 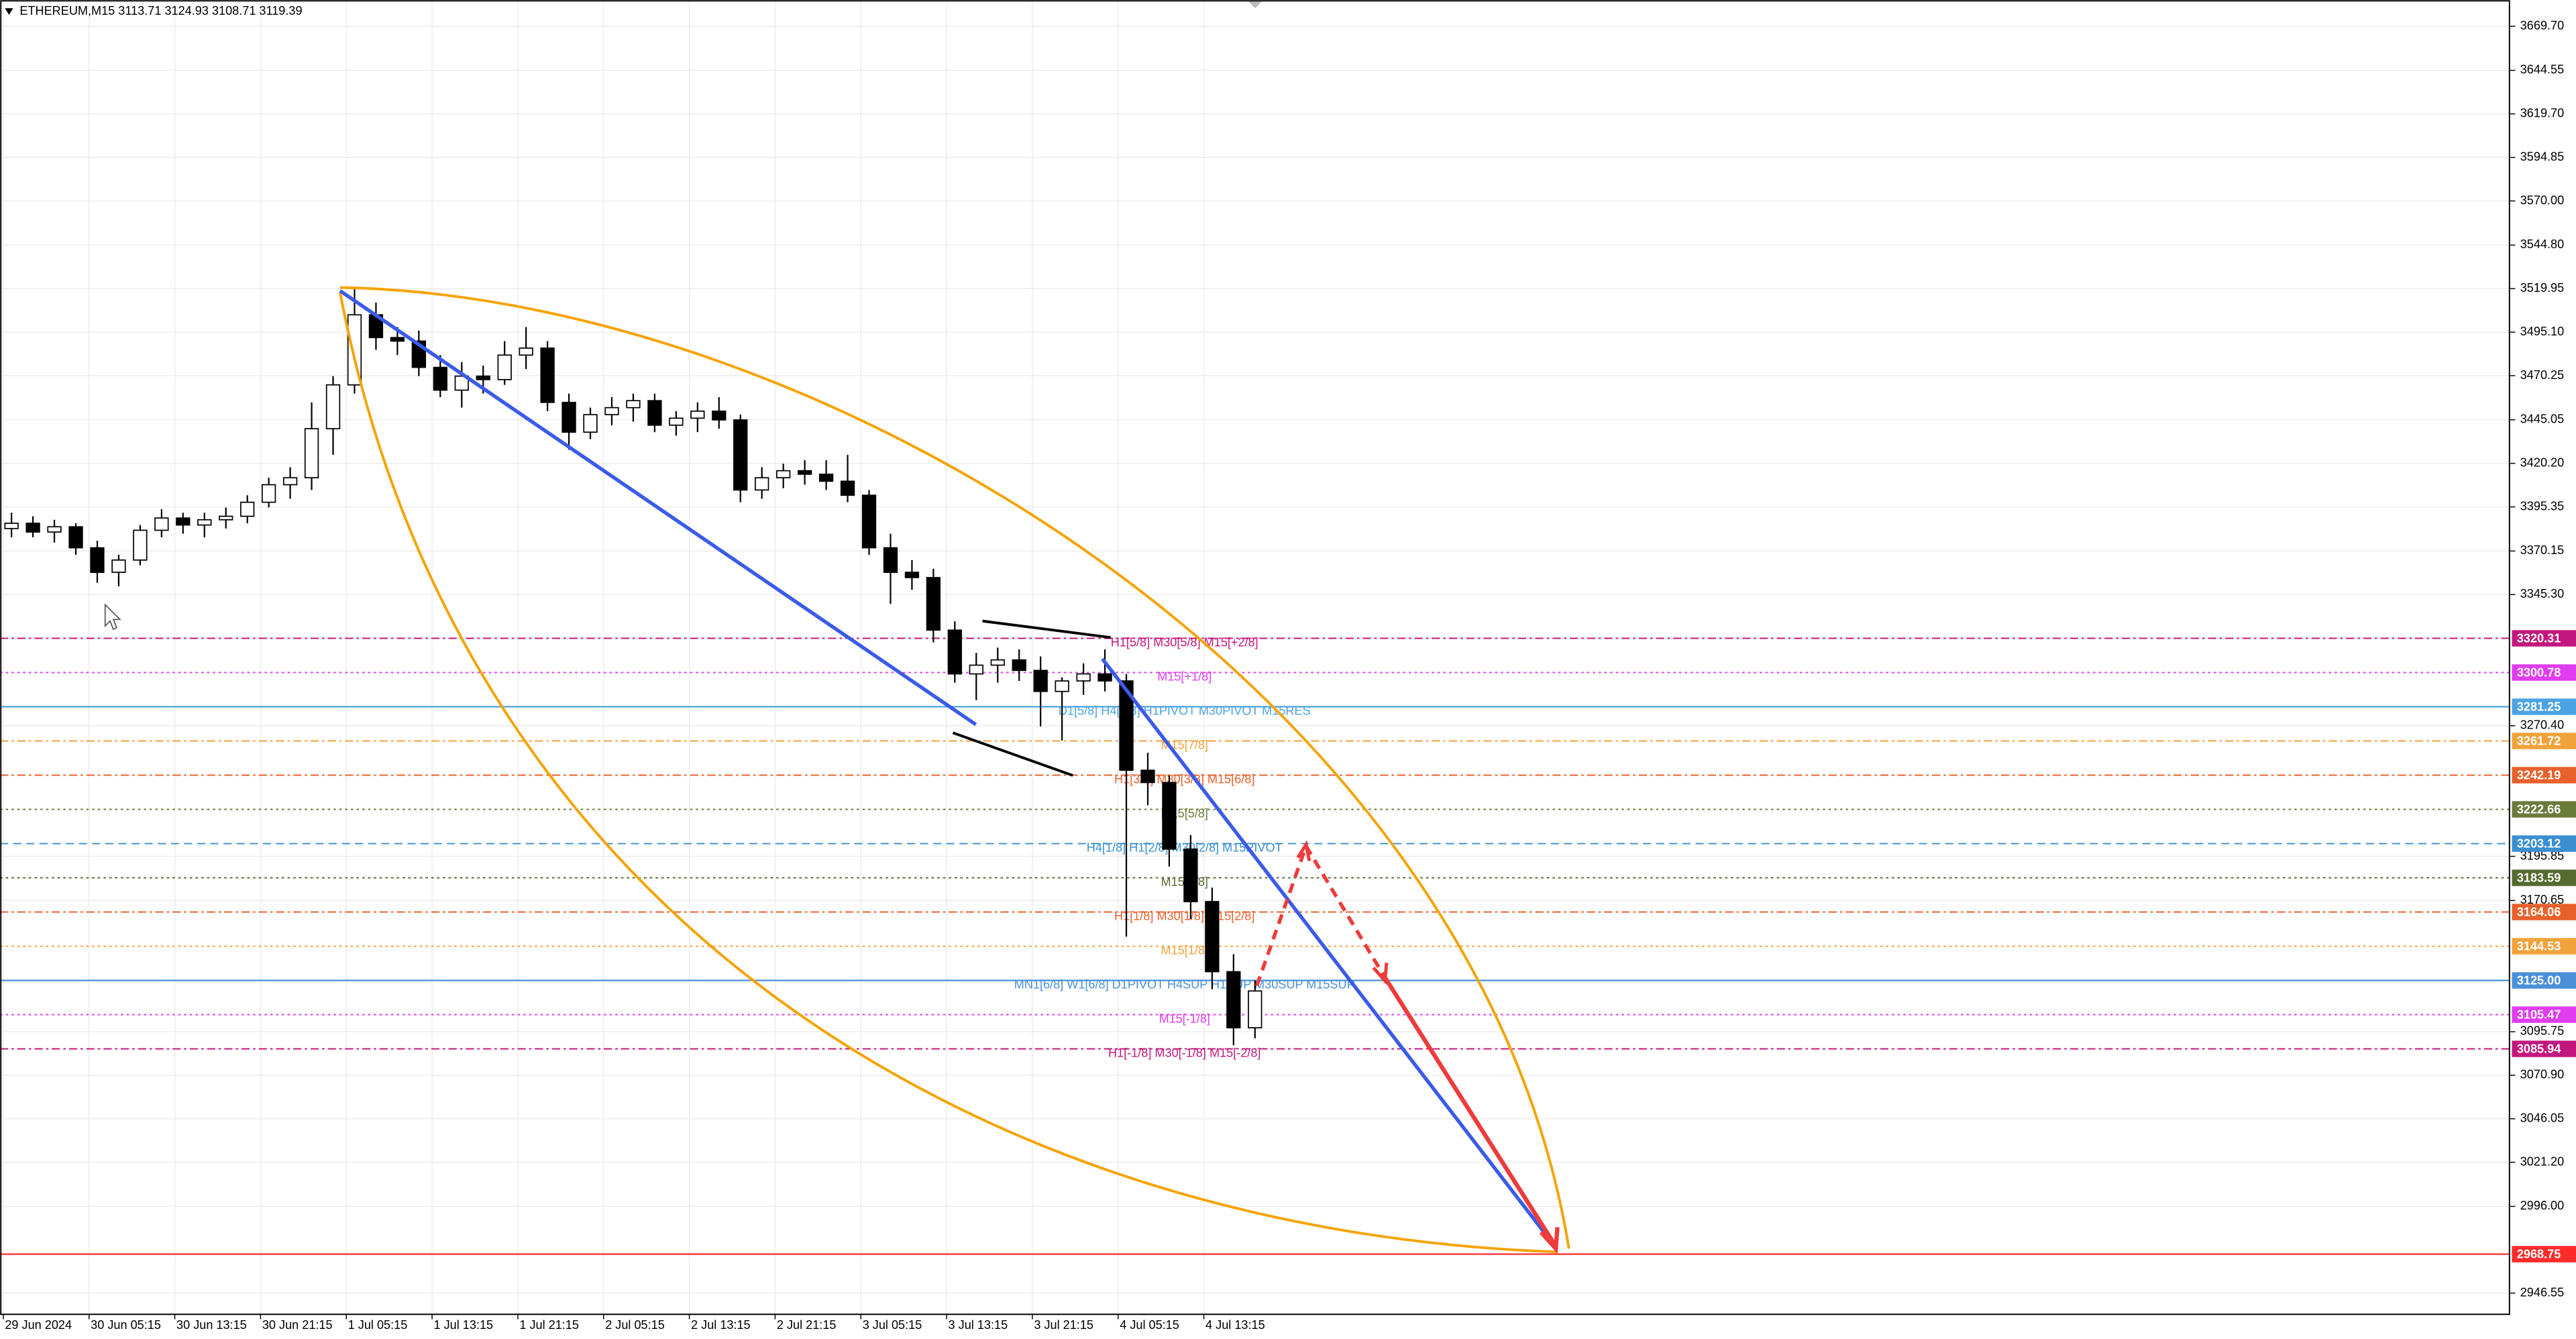 I want to click on x-tick-label: 3 Jul 05:15, so click(x=892, y=1325).